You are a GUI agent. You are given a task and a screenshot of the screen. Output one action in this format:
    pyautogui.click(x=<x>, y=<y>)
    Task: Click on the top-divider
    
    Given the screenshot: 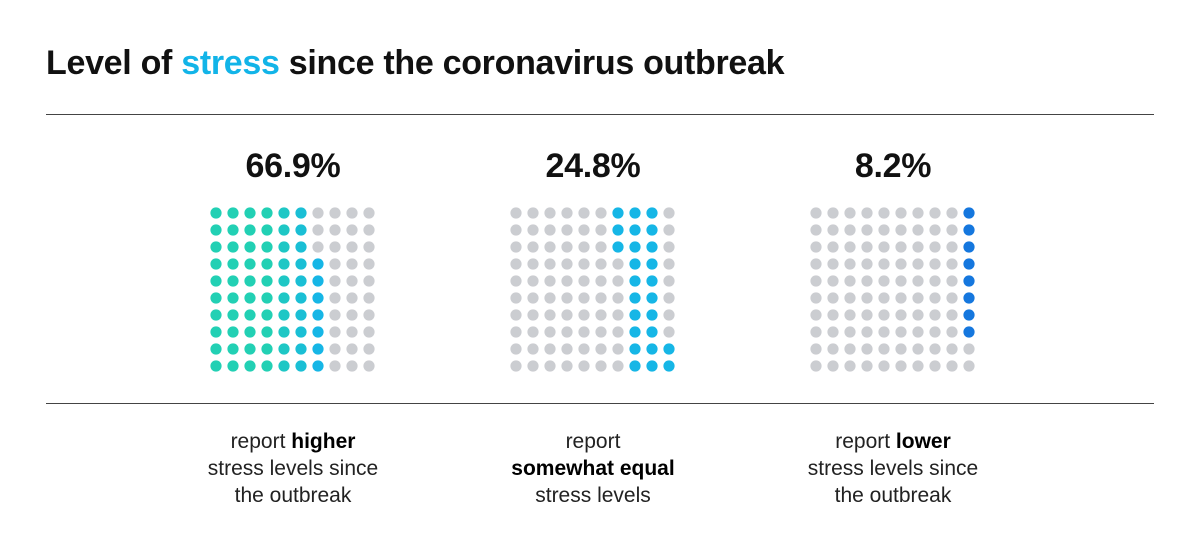 What is the action you would take?
    pyautogui.click(x=600, y=114)
    